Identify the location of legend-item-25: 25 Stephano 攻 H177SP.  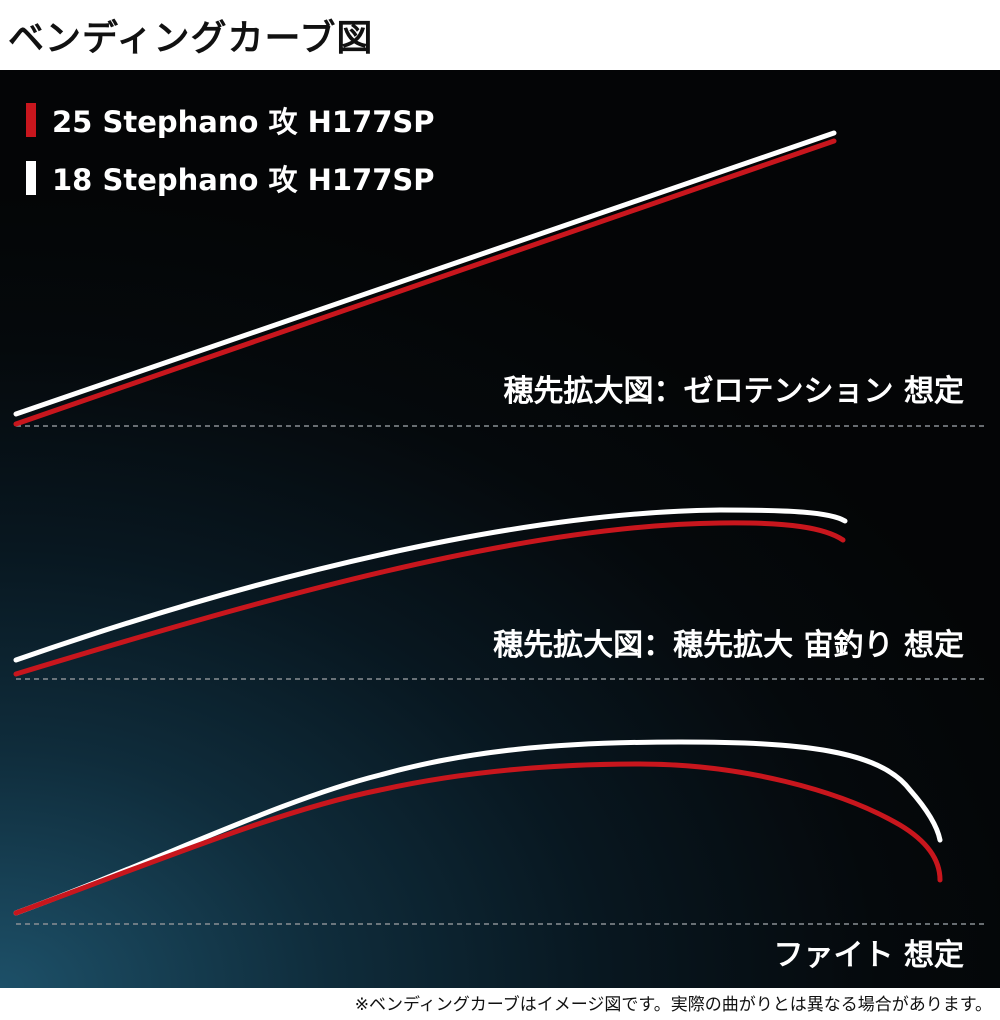
(230, 120).